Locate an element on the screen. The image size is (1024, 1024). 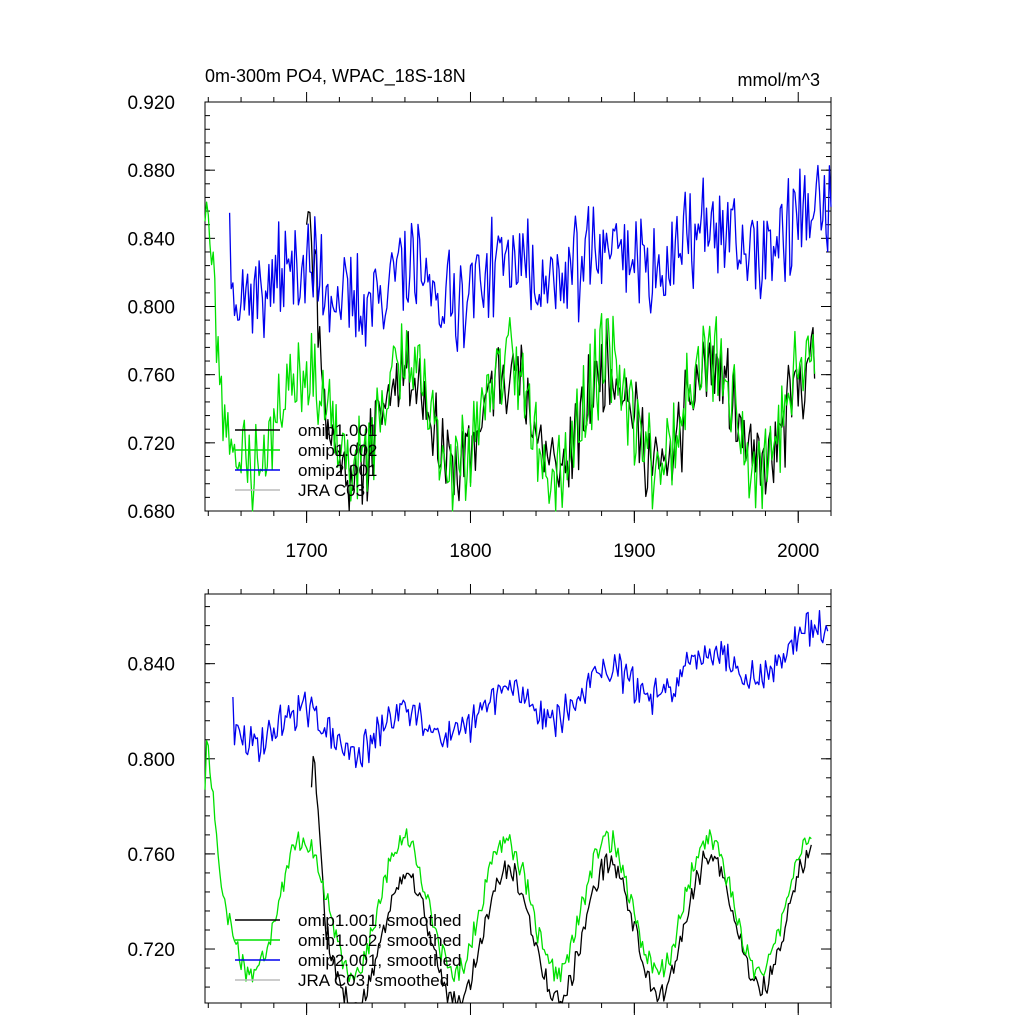
series-line-omip2-001-smoothed is located at coordinates (530, 689).